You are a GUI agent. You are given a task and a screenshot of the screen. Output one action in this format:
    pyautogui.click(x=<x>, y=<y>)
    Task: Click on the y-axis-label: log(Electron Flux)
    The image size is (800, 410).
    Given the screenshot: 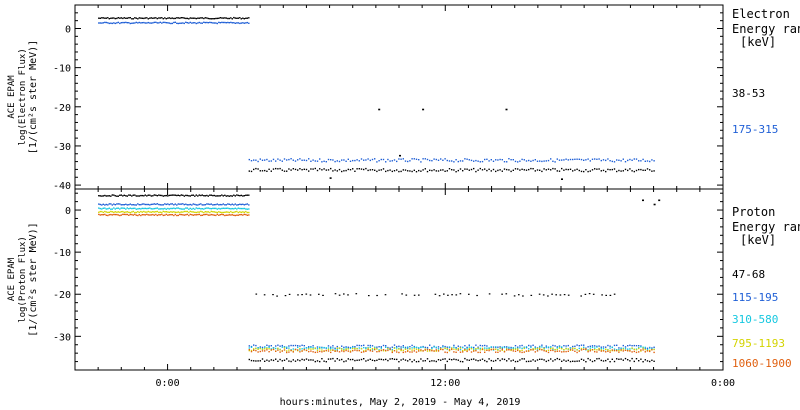 What is the action you would take?
    pyautogui.click(x=23, y=97)
    